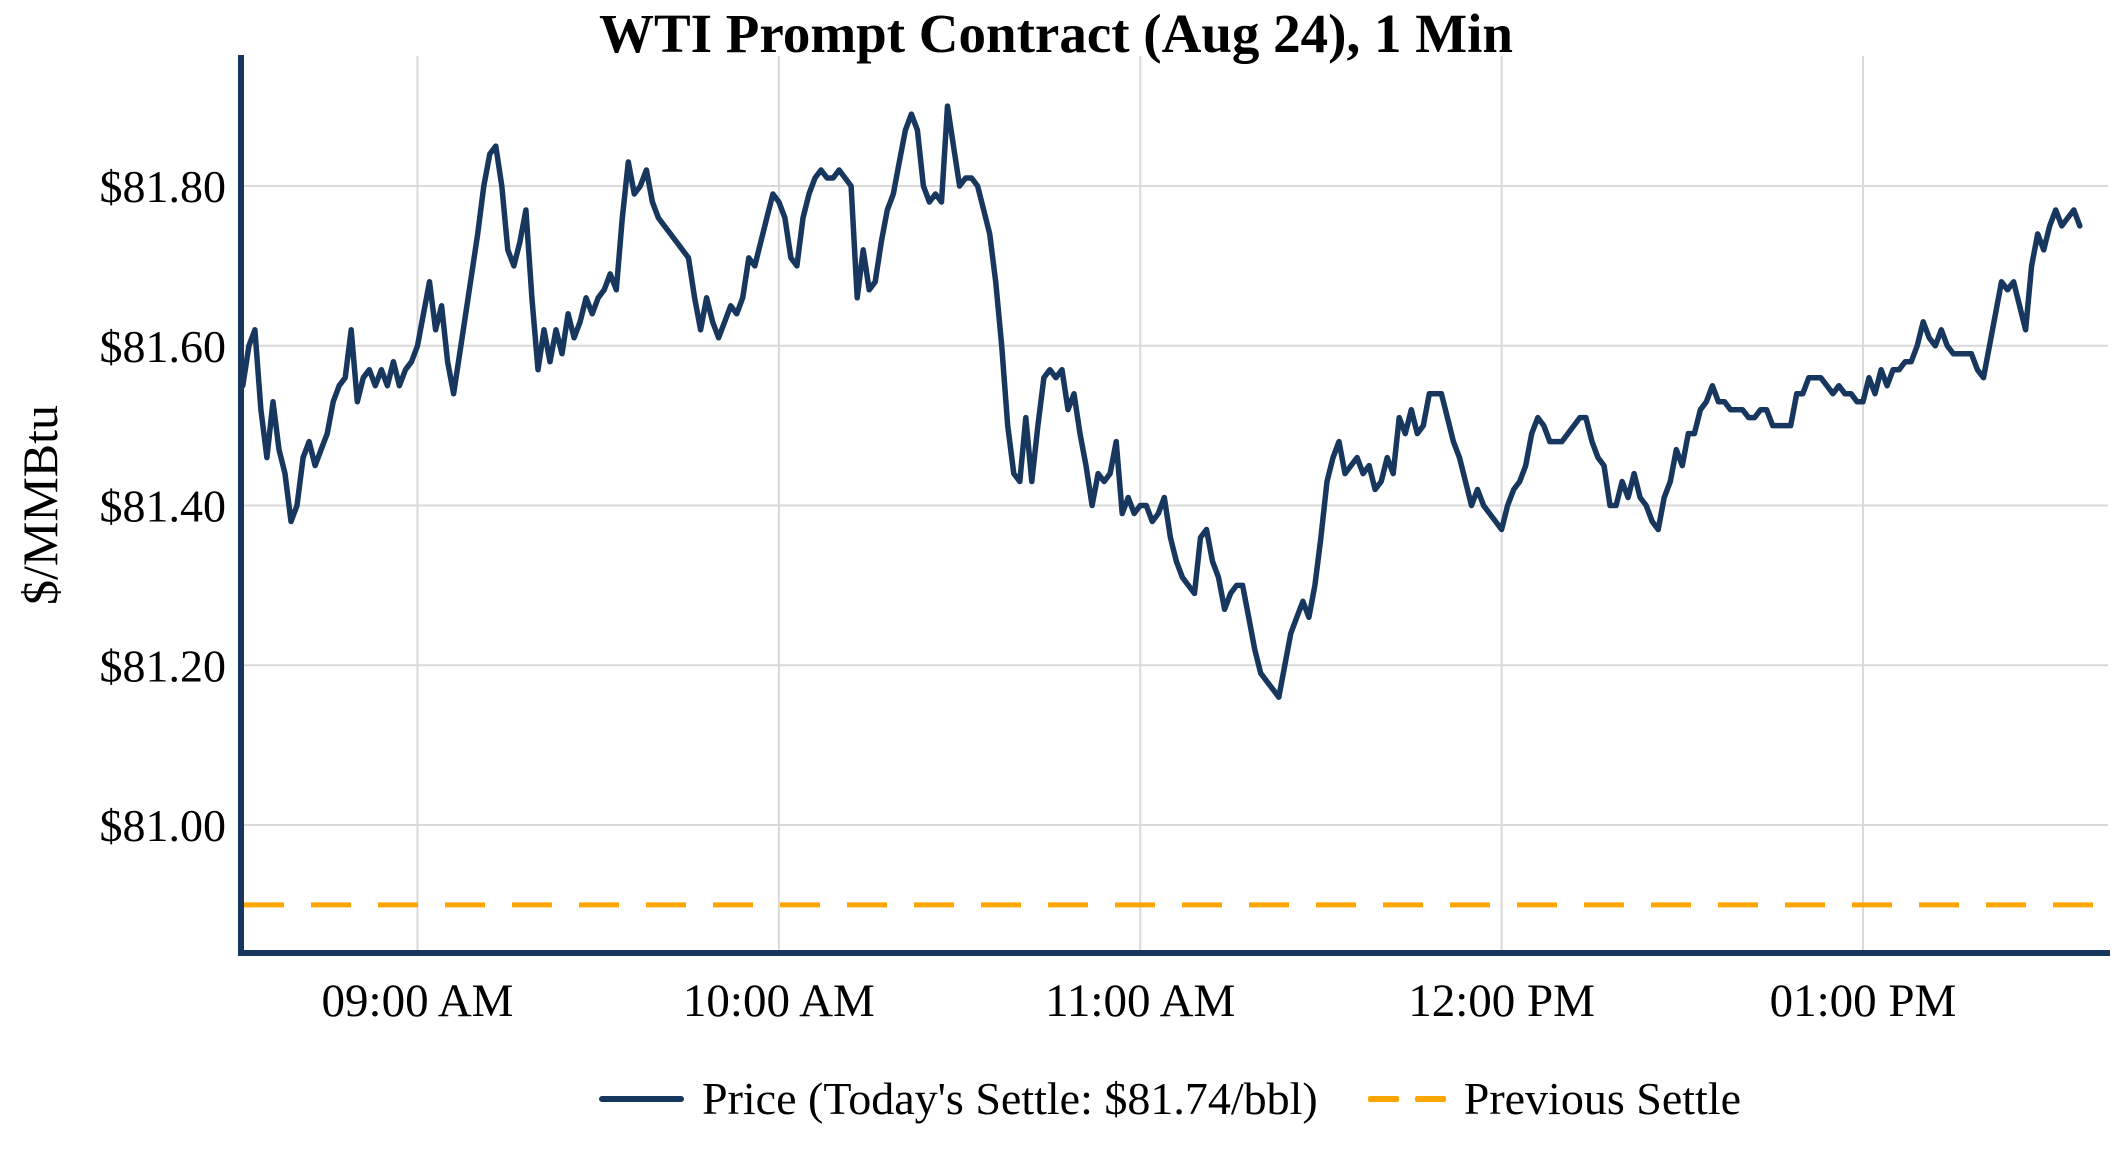 The width and height of the screenshot is (2112, 1152). What do you see at coordinates (1602, 1098) in the screenshot?
I see `previous-settle-legend-label: Previous Settle` at bounding box center [1602, 1098].